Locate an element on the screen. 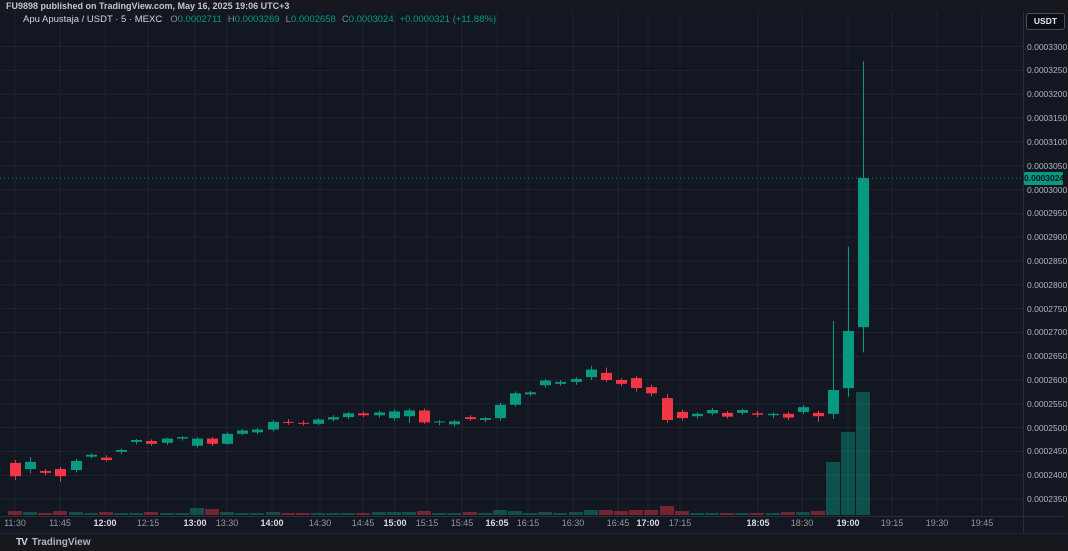  price-scale-label: 0.0002900 is located at coordinates (1047, 237).